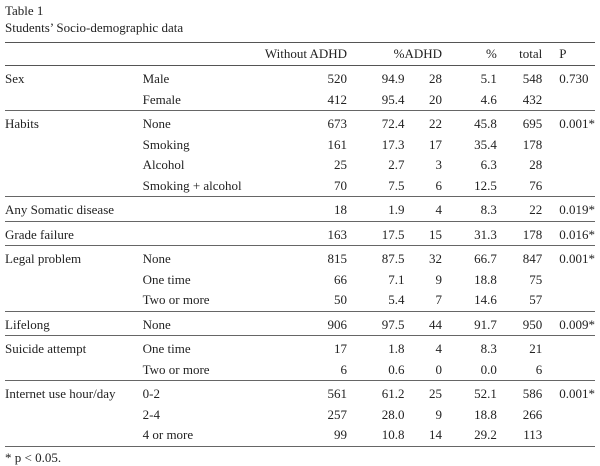  Describe the element at coordinates (439, 369) in the screenshot. I see `adhd-count: 0` at that location.